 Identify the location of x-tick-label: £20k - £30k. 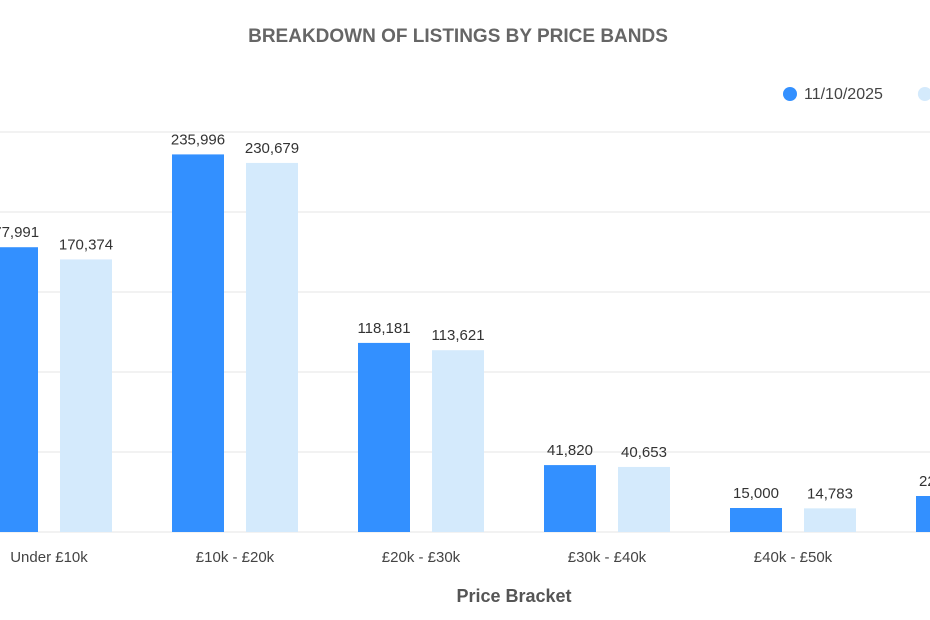
(421, 557).